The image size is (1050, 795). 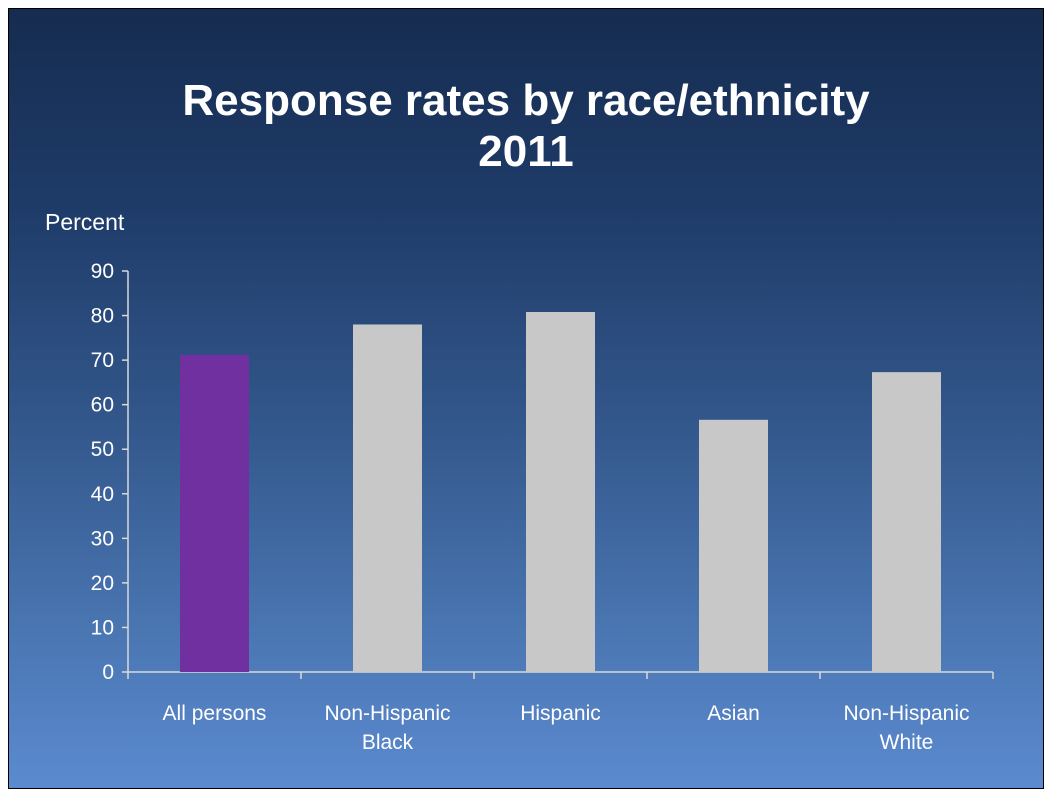 I want to click on y-tick-label: 30, so click(x=102, y=538).